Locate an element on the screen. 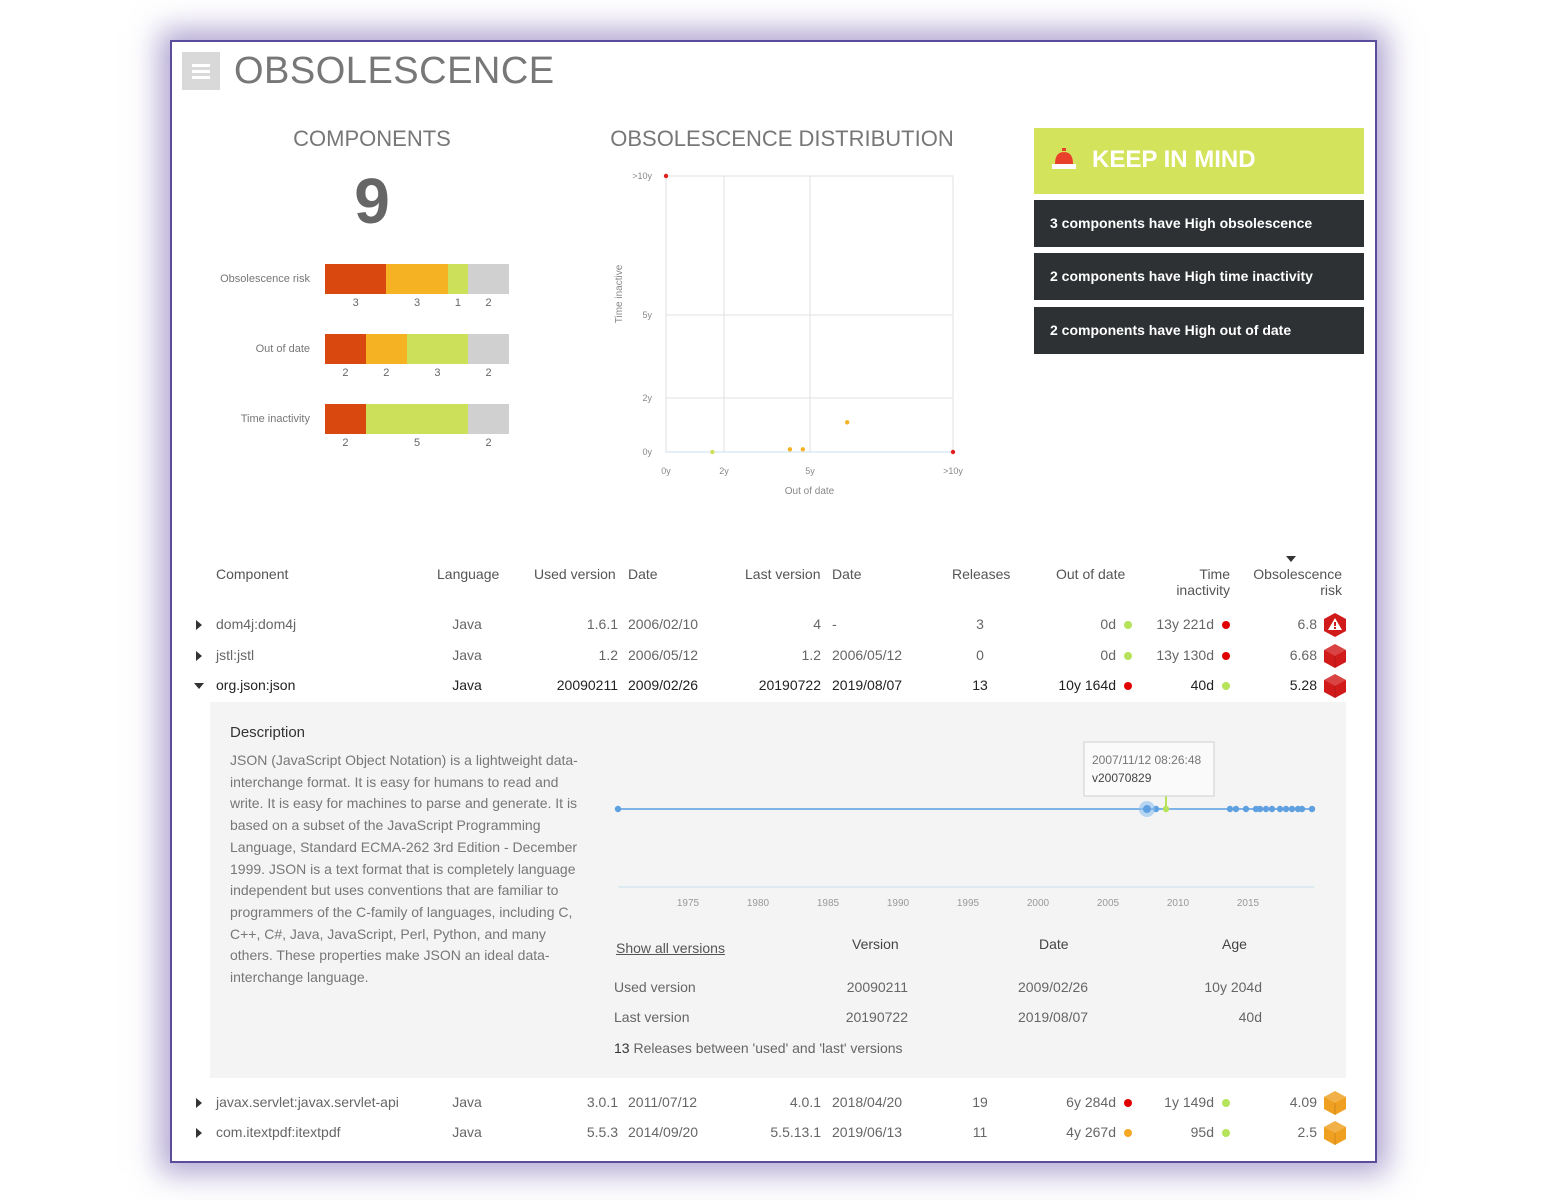 The height and width of the screenshot is (1200, 1544). cell-text: 5.28 is located at coordinates (1303, 685).